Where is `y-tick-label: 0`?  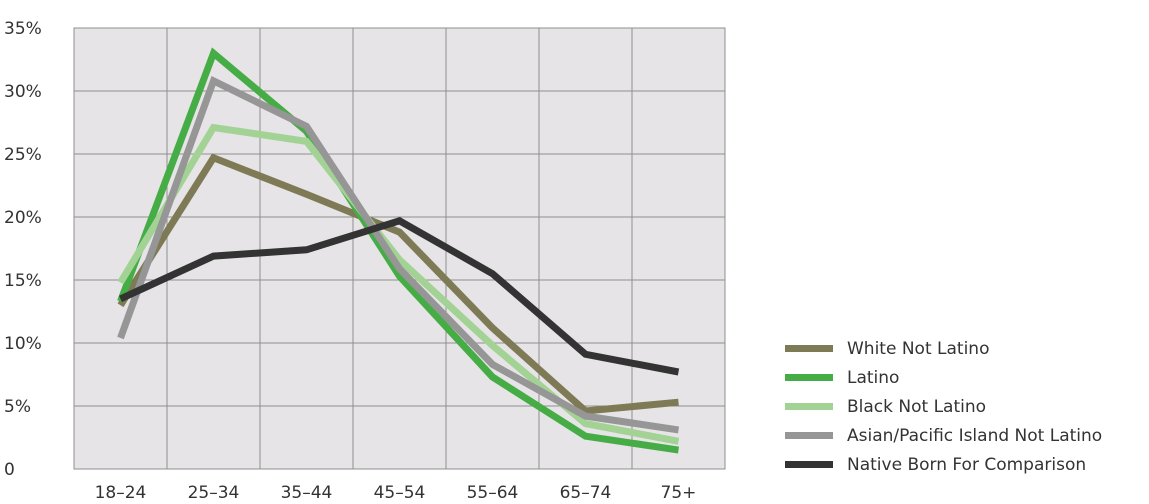
y-tick-label: 0 is located at coordinates (9, 470).